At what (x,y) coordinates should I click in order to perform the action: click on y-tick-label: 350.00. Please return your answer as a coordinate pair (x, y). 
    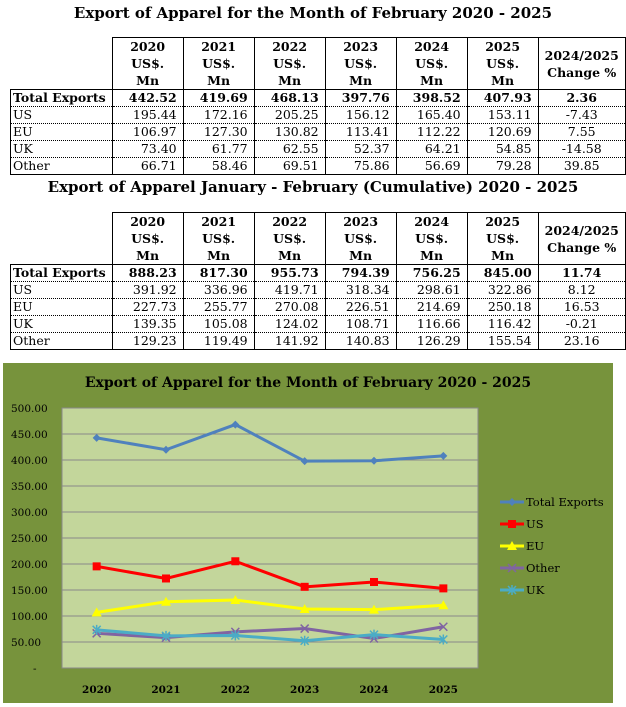
    Looking at the image, I should click on (29, 487).